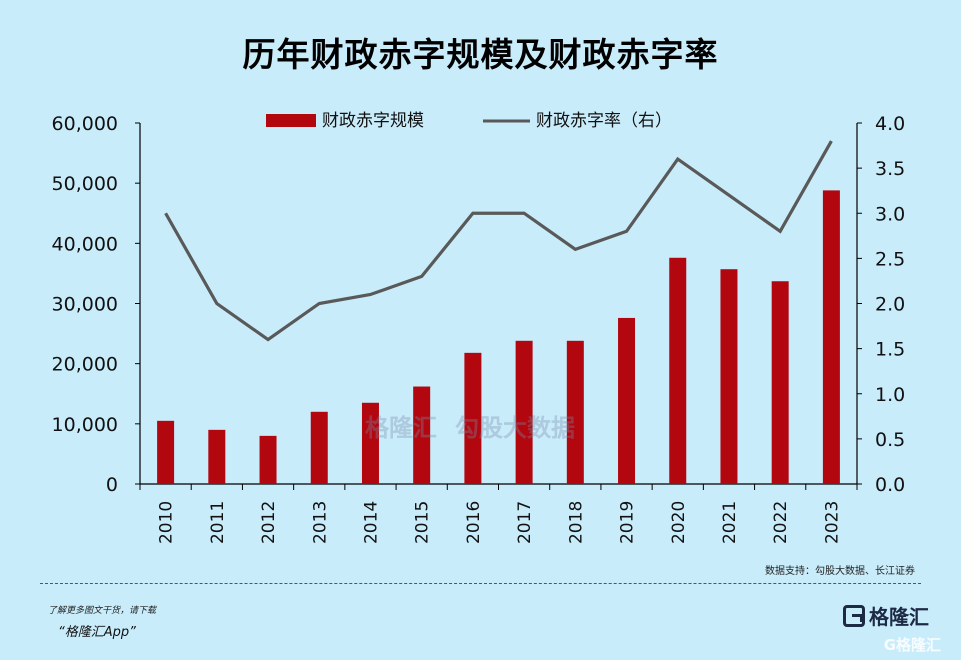 This screenshot has width=961, height=660. What do you see at coordinates (371, 522) in the screenshot?
I see `x-tick-label: 2014` at bounding box center [371, 522].